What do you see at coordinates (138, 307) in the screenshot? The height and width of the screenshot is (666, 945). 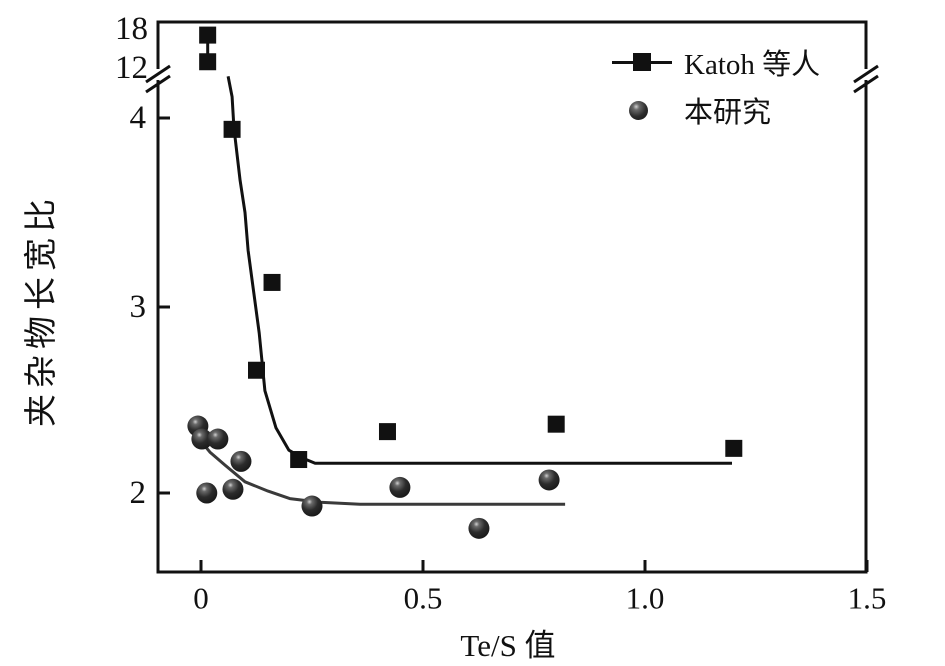 I see `y-tick-label: 3` at bounding box center [138, 307].